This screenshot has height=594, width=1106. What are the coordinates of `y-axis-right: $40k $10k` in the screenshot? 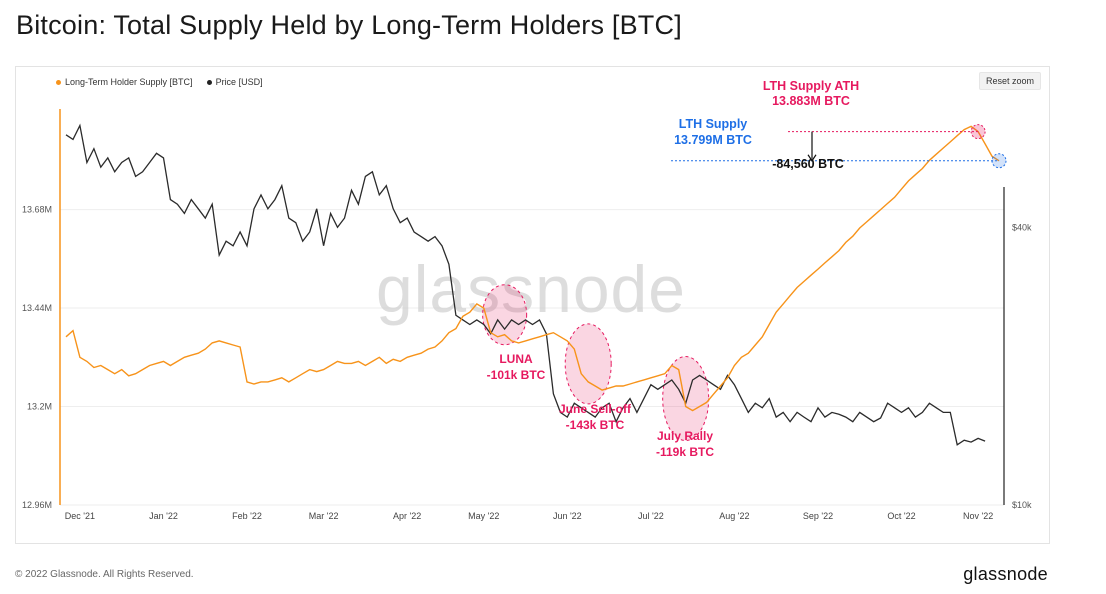 It's located at (1022, 366).